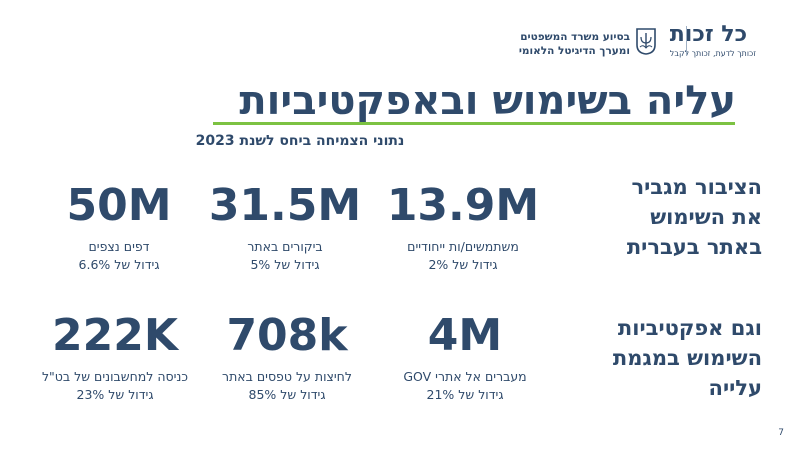 Image resolution: width=800 pixels, height=450 pixels. I want to click on stat-gov-referrals: 4M מעברים אל אתרי GOV גידול של 21%, so click(465, 357).